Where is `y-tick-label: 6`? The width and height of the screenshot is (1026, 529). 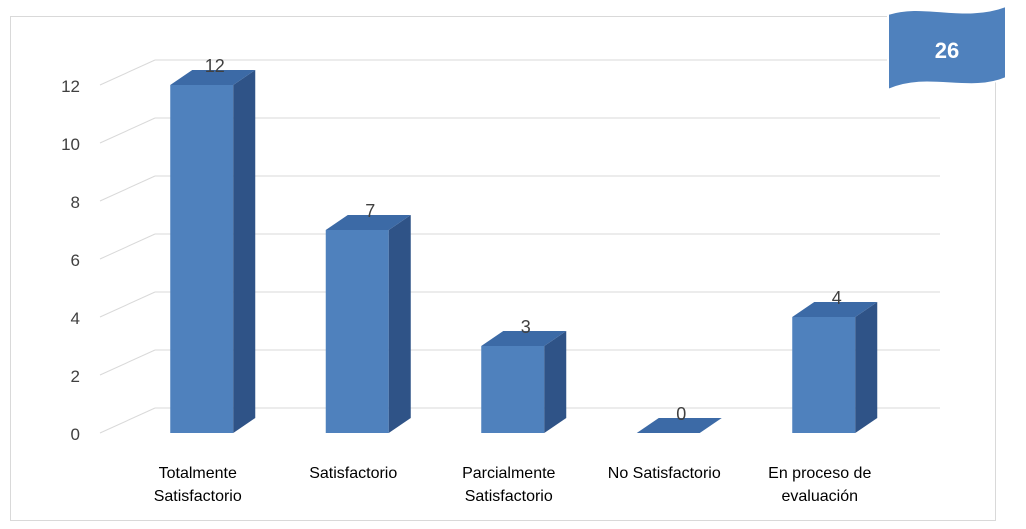
y-tick-label: 6 is located at coordinates (75, 260).